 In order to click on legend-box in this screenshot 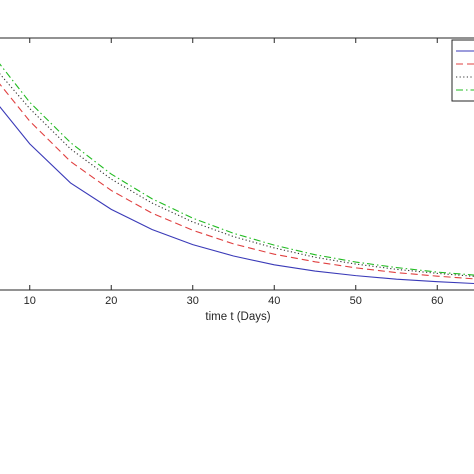, I will do `click(462, 70)`.